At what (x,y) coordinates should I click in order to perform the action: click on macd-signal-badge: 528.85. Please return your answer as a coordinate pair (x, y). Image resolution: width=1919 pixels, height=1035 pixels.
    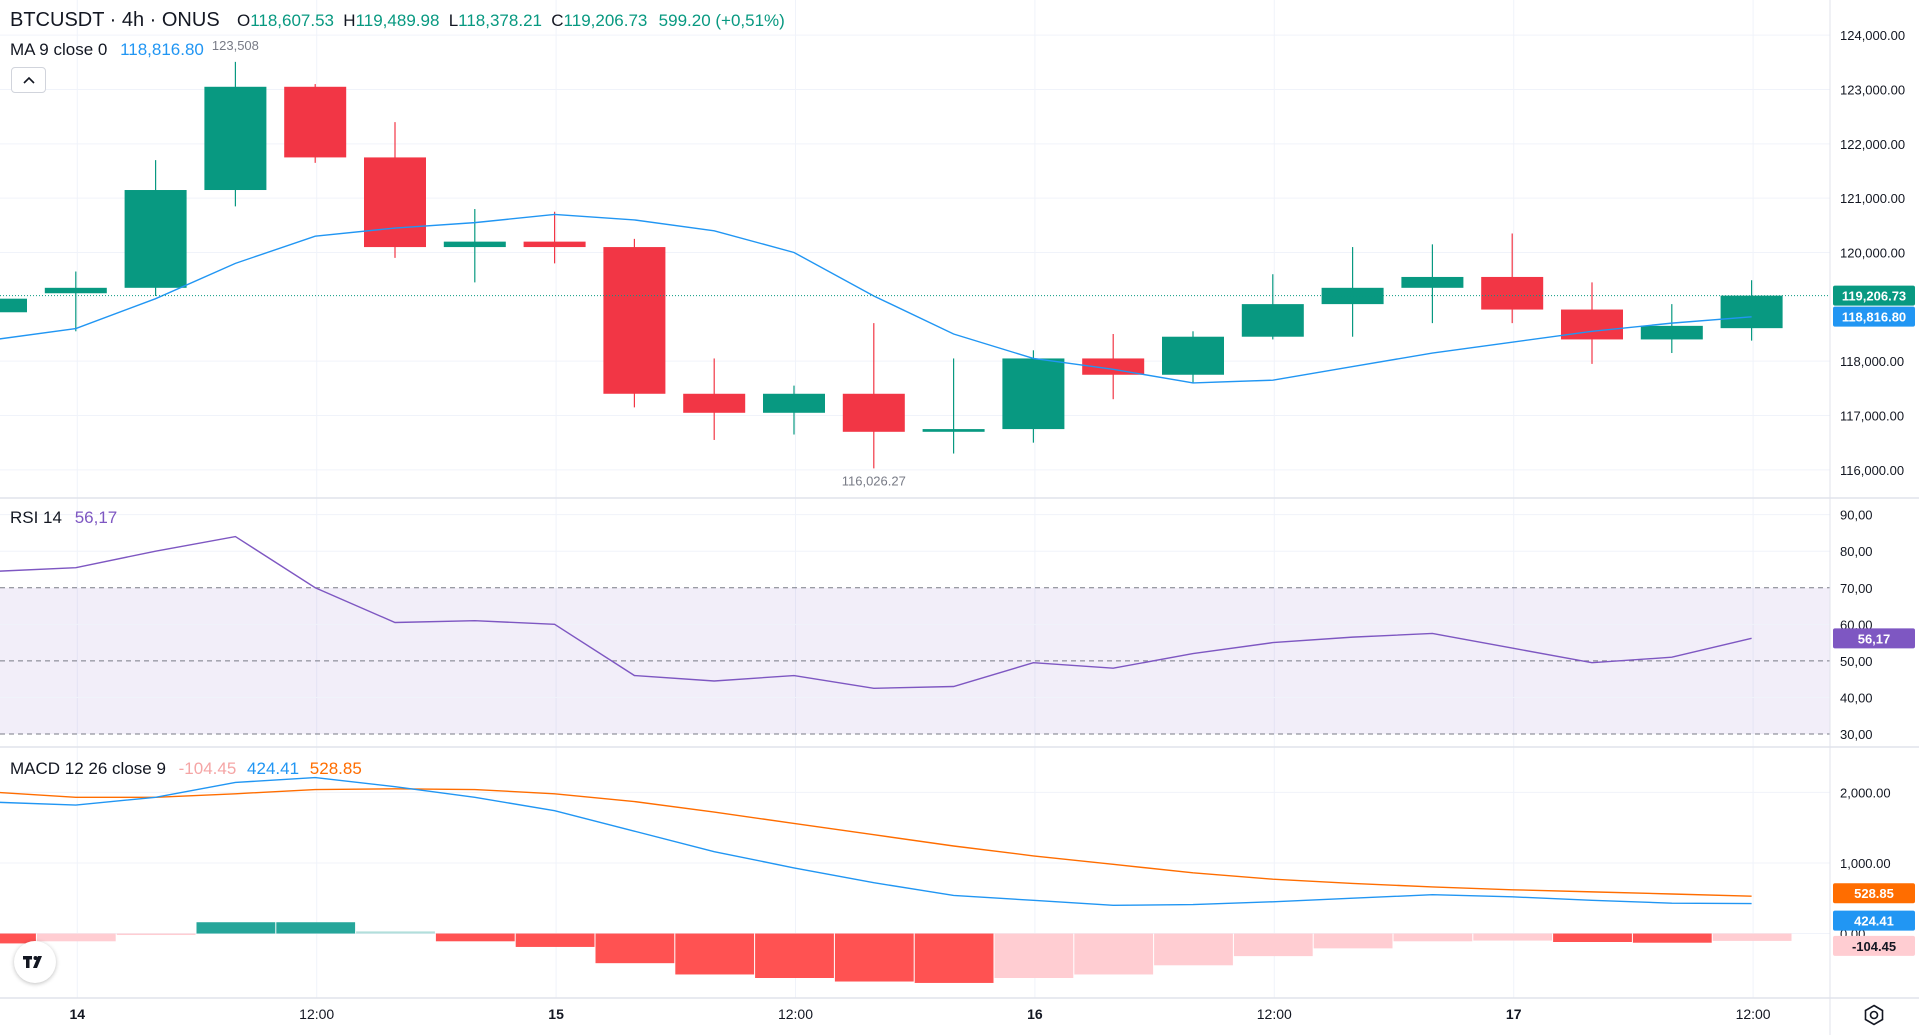
    Looking at the image, I should click on (1874, 893).